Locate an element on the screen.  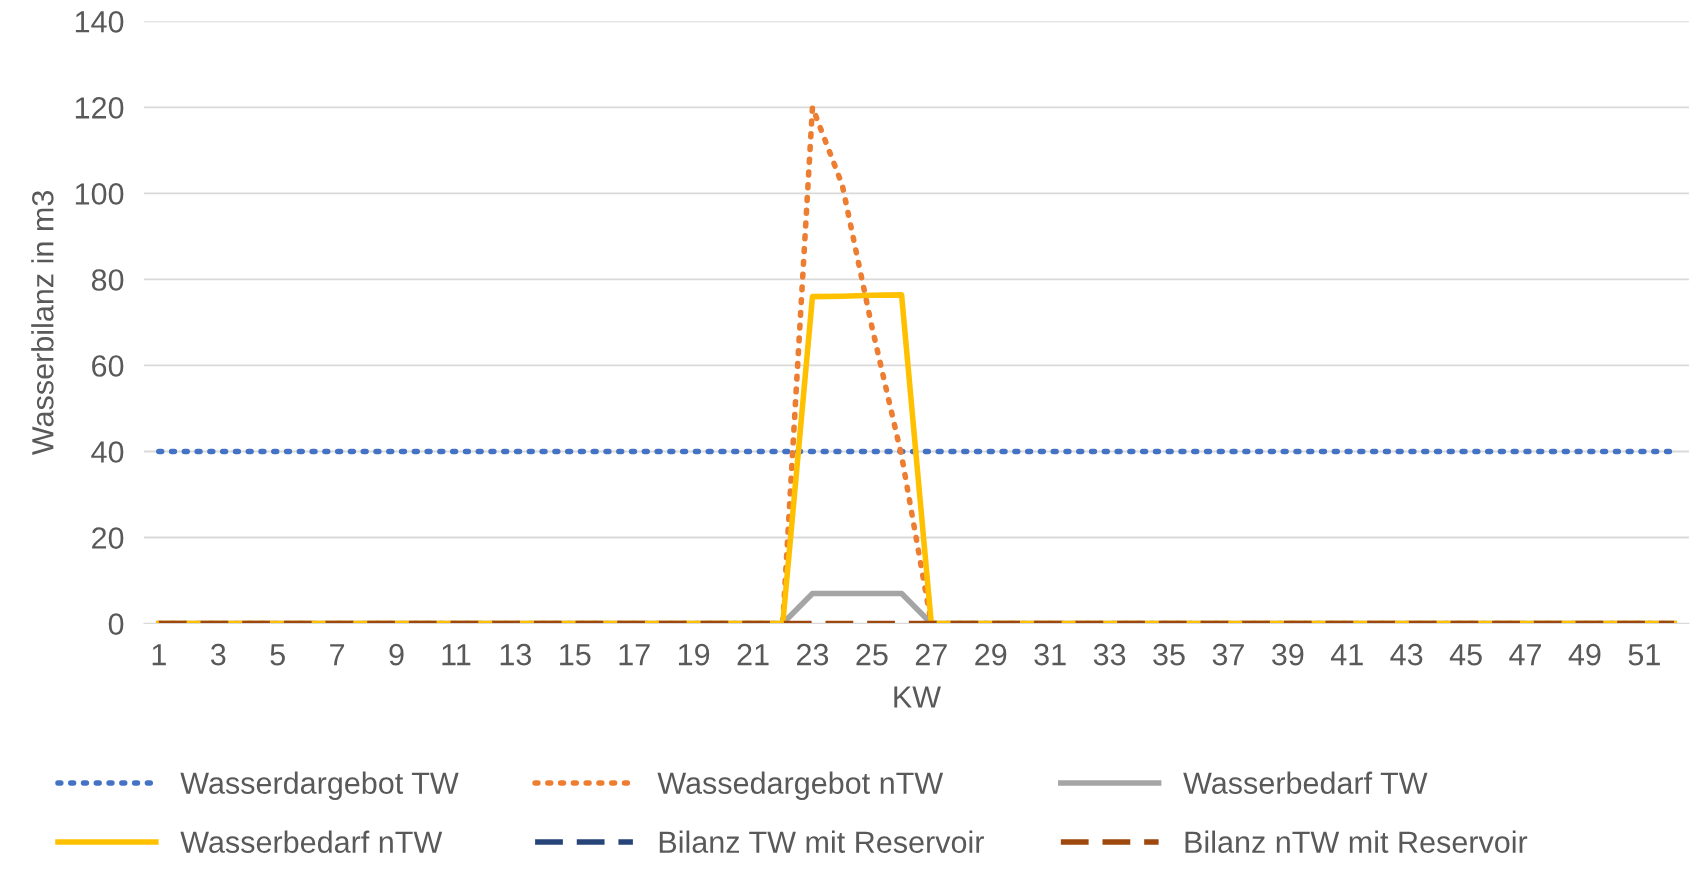
x-tick-label: 33 is located at coordinates (1109, 654).